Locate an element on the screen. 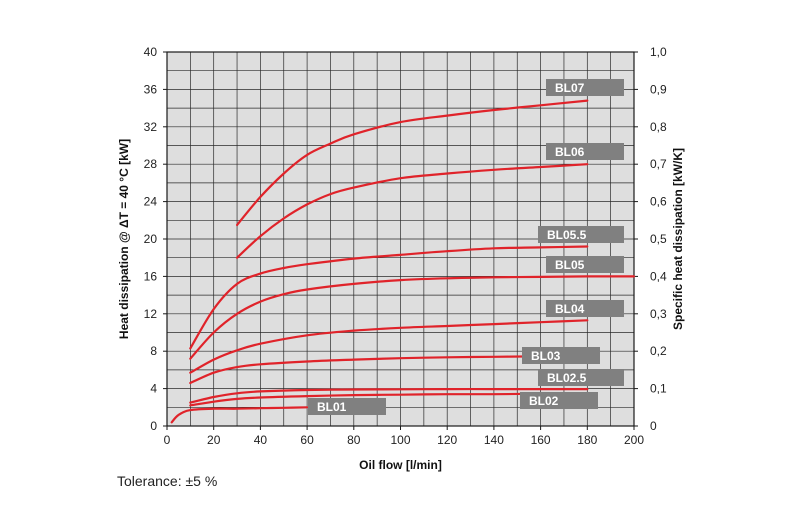 The image size is (800, 530). series-label-box-bl07 is located at coordinates (585, 87).